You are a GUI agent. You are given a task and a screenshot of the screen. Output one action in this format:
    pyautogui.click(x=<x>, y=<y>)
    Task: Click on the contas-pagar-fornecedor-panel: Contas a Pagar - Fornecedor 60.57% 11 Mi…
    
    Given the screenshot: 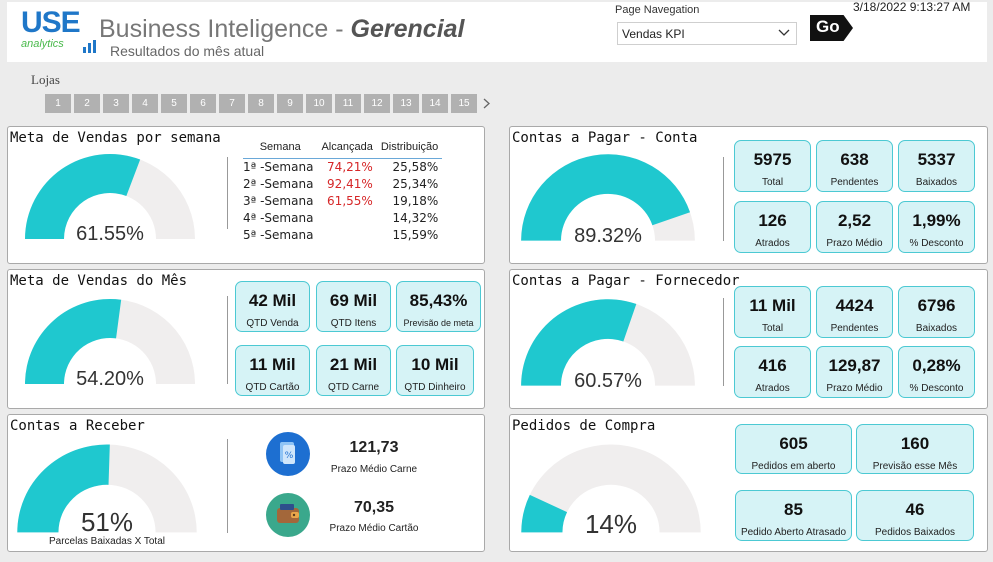 What is the action you would take?
    pyautogui.click(x=748, y=339)
    